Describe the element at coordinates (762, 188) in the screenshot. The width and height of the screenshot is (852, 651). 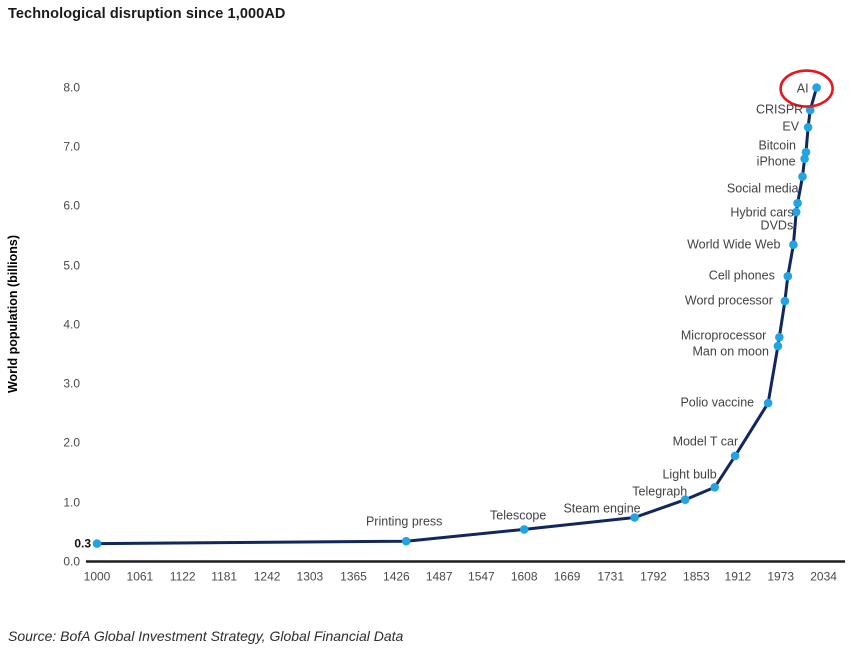
I see `milestone-label-social-media: Social media` at that location.